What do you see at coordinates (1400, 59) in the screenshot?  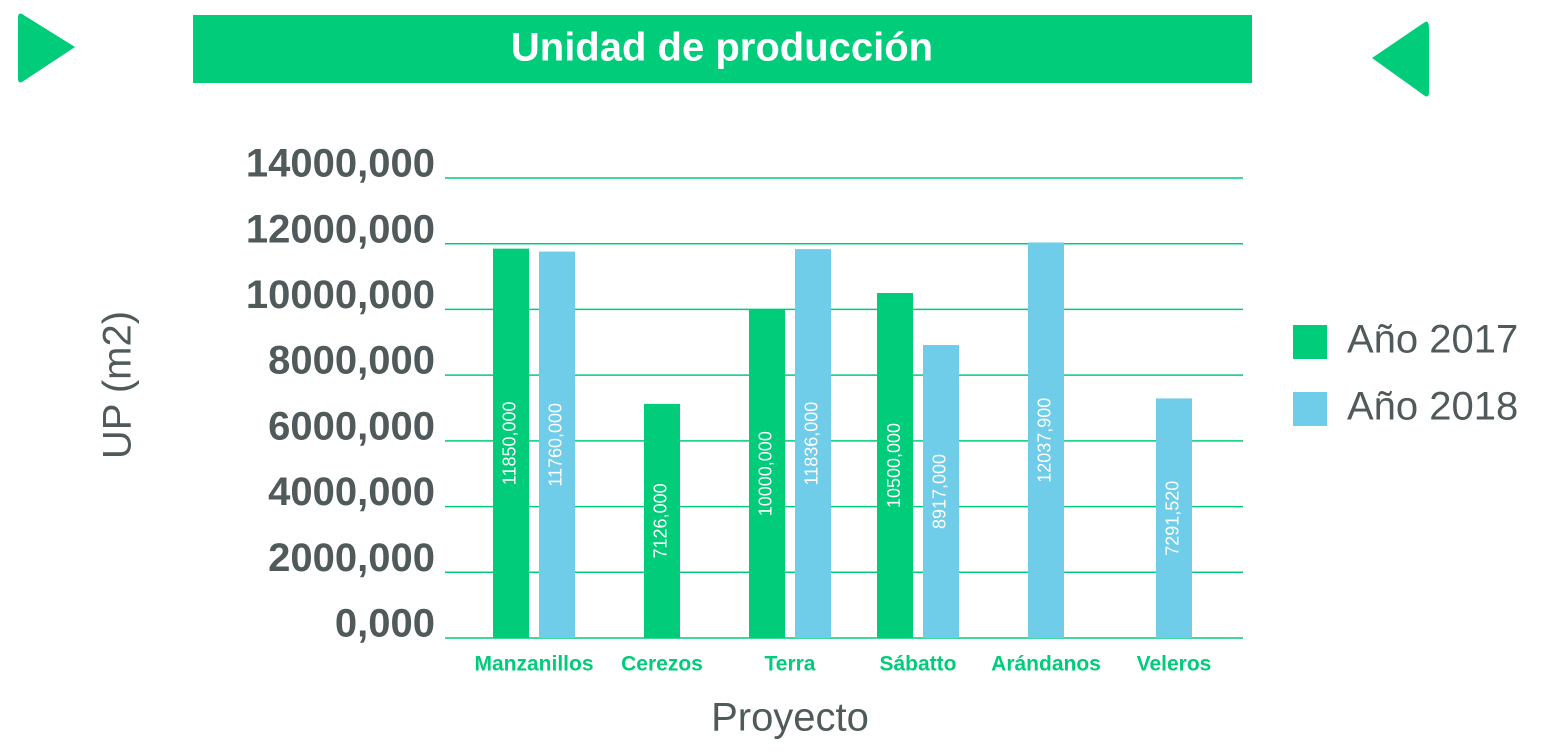 I see `nav-arrow-left` at bounding box center [1400, 59].